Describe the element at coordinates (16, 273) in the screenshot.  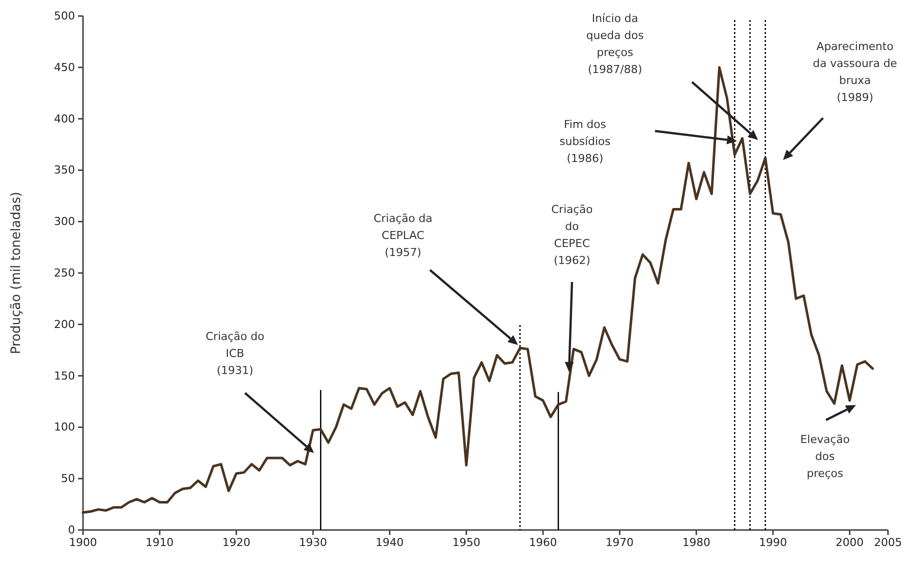
I see `y-axis-title: Produção (mil toneladas)` at that location.